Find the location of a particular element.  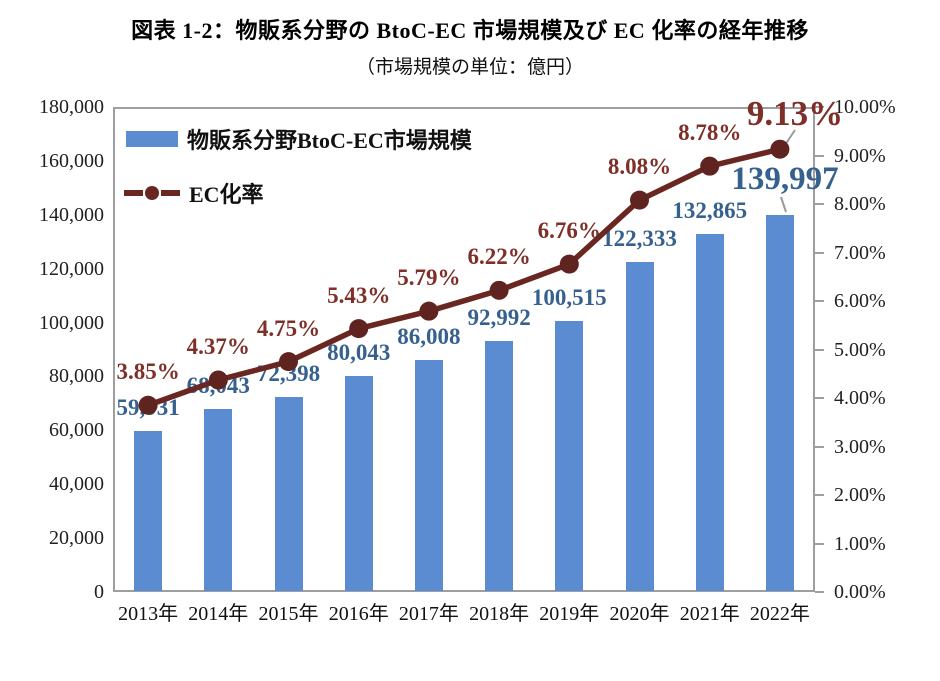

bar-2013年 is located at coordinates (148, 510).